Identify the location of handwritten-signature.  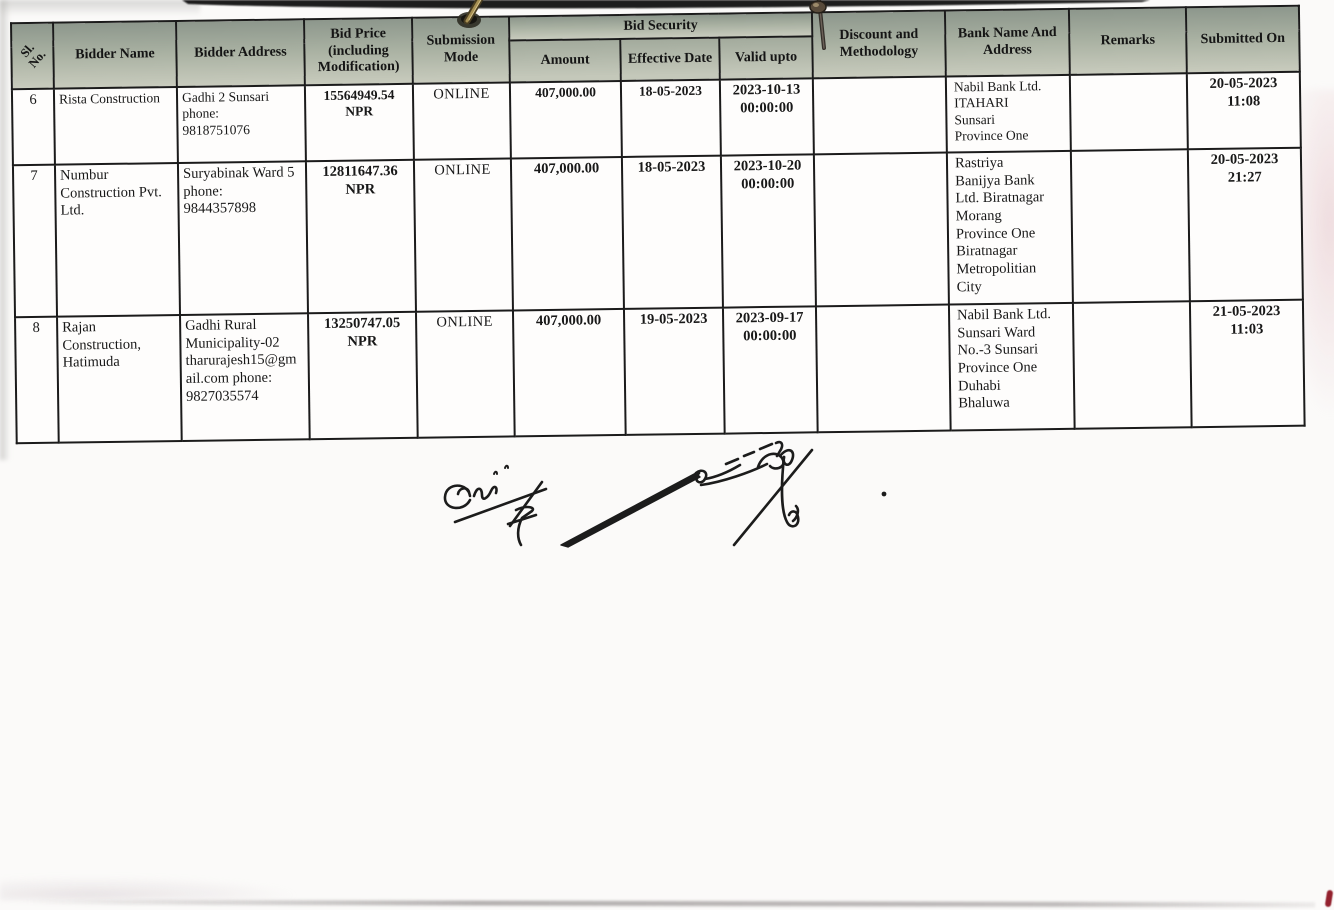
(665, 494).